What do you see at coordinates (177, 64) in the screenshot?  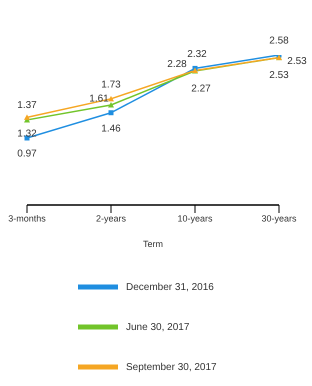 I see `data-label: 2.28` at bounding box center [177, 64].